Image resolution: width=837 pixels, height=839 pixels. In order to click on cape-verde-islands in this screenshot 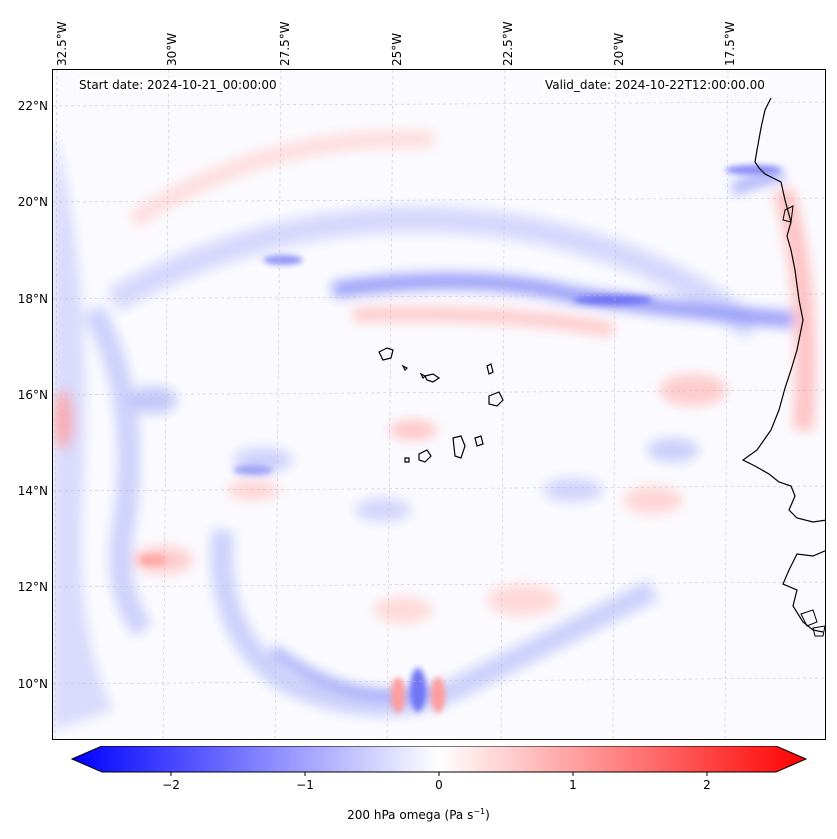, I will do `click(441, 405)`.